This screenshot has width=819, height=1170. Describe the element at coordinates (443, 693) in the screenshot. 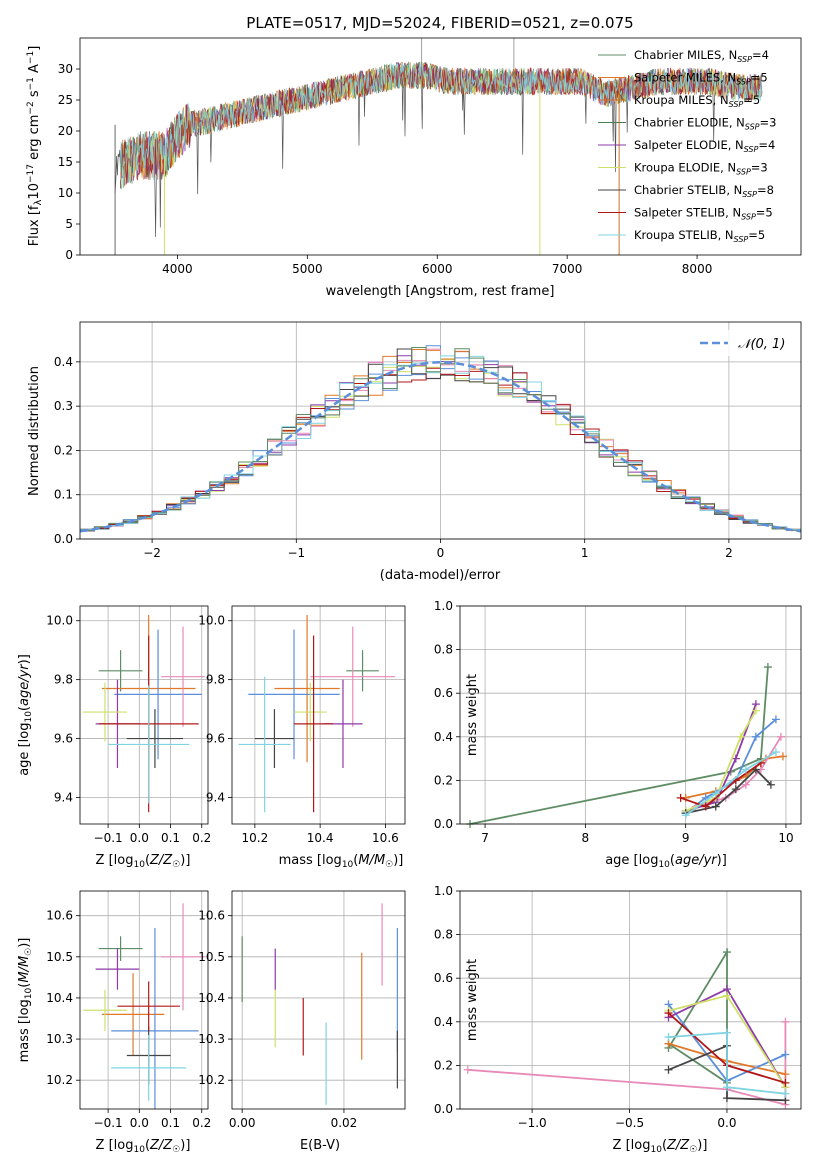

I see `y-tick-label: 0.6` at that location.